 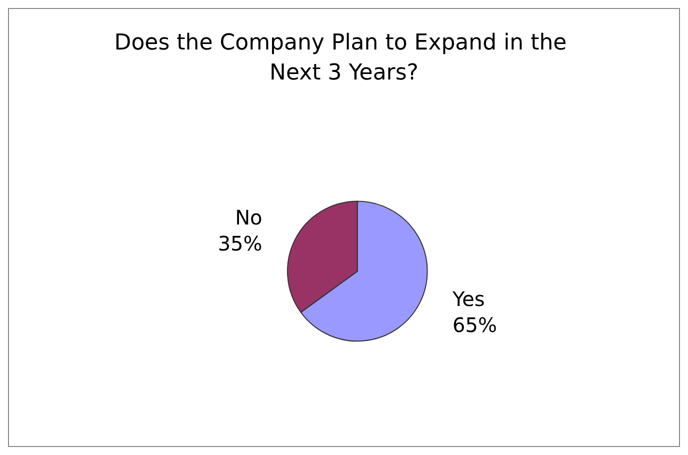 I want to click on chart-title: Does the Company Plan to Expand in the Next 3 Years?, so click(x=344, y=58).